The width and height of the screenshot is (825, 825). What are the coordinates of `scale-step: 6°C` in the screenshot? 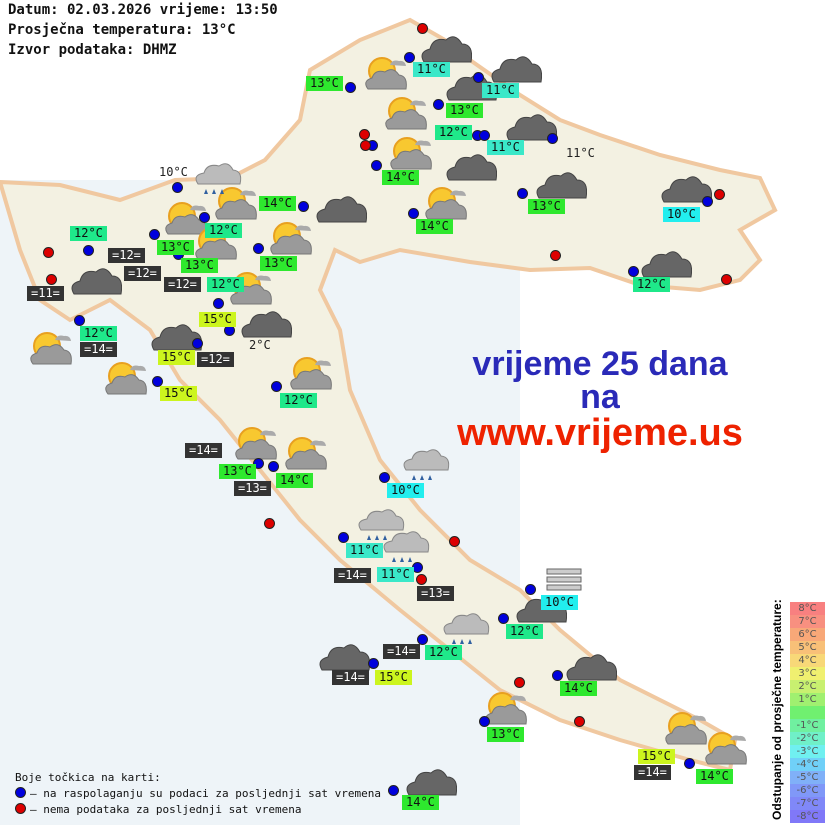 It's located at (807, 634).